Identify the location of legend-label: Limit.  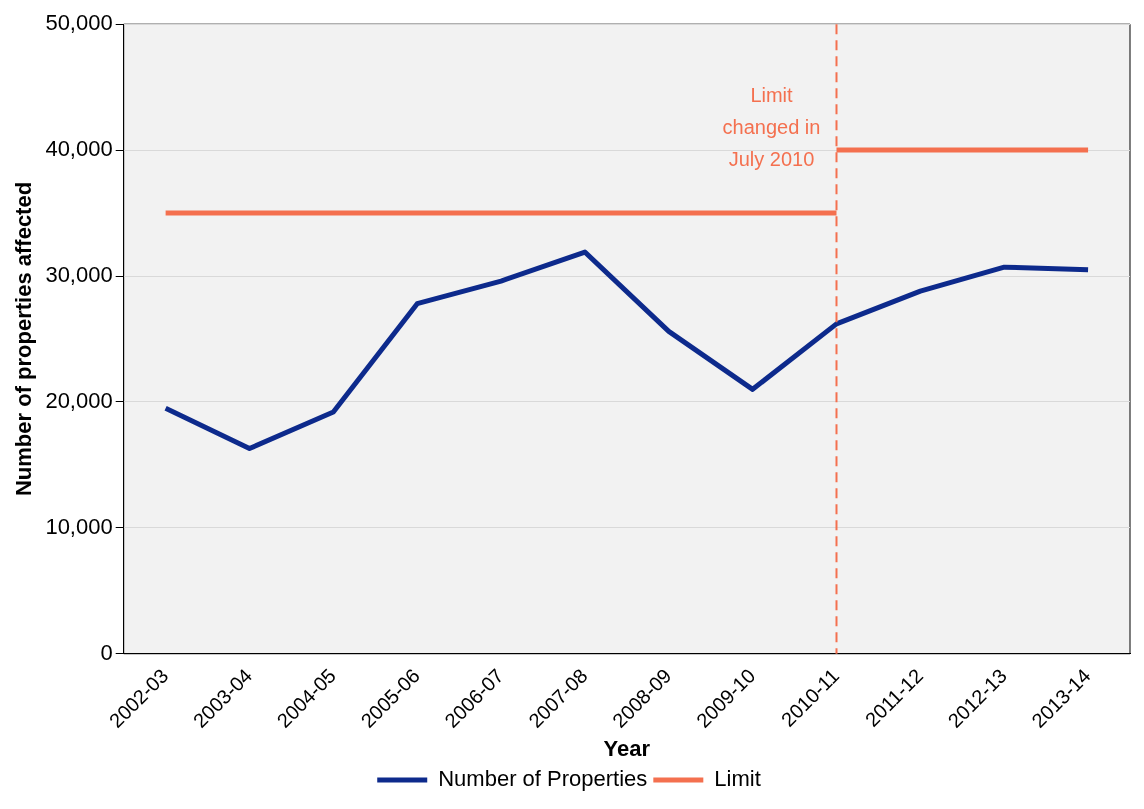
(737, 779).